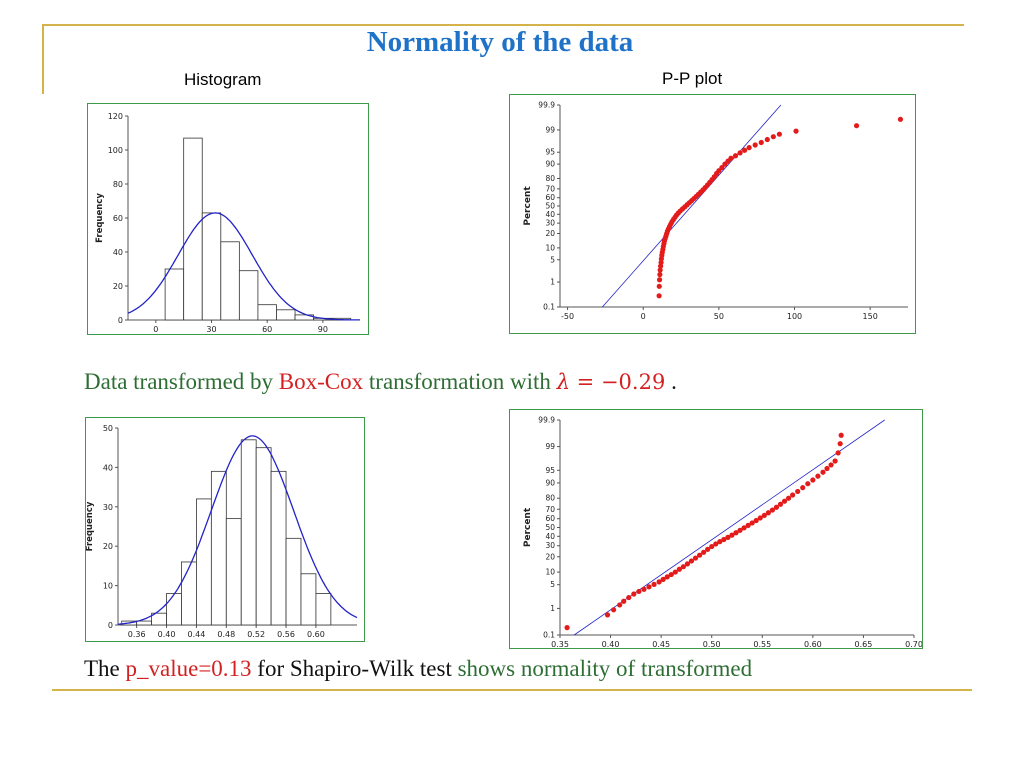  I want to click on x-tick-label: -50, so click(567, 316).